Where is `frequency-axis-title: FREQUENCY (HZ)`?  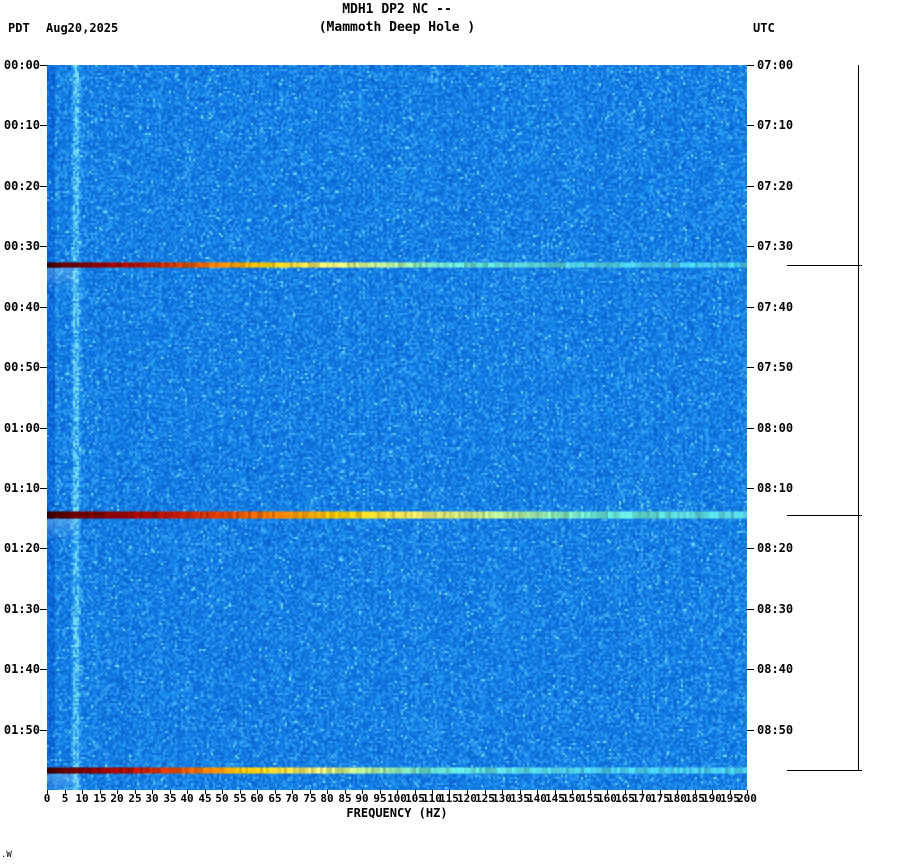 frequency-axis-title: FREQUENCY (HZ) is located at coordinates (397, 813).